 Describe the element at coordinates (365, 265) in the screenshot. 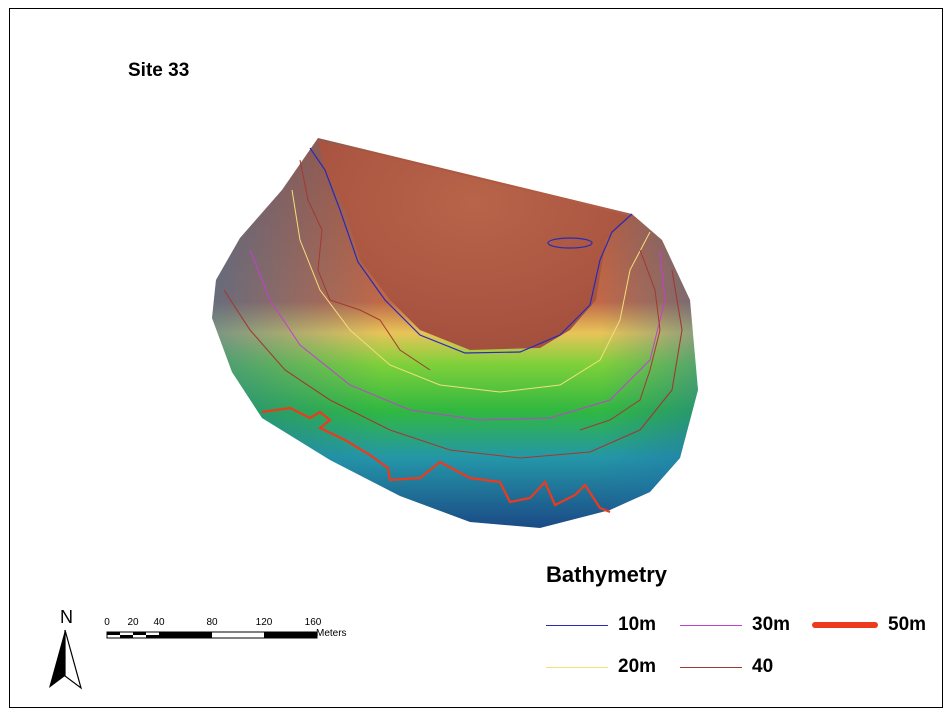

I see `contour-40-inner` at that location.